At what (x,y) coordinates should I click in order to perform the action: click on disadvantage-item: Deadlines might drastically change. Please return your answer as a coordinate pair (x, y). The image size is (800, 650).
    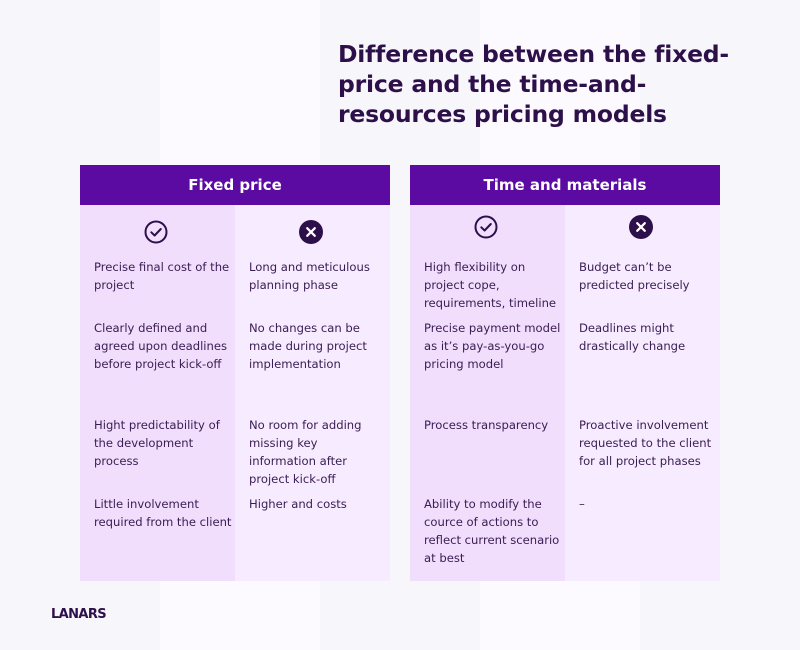
    Looking at the image, I should click on (632, 337).